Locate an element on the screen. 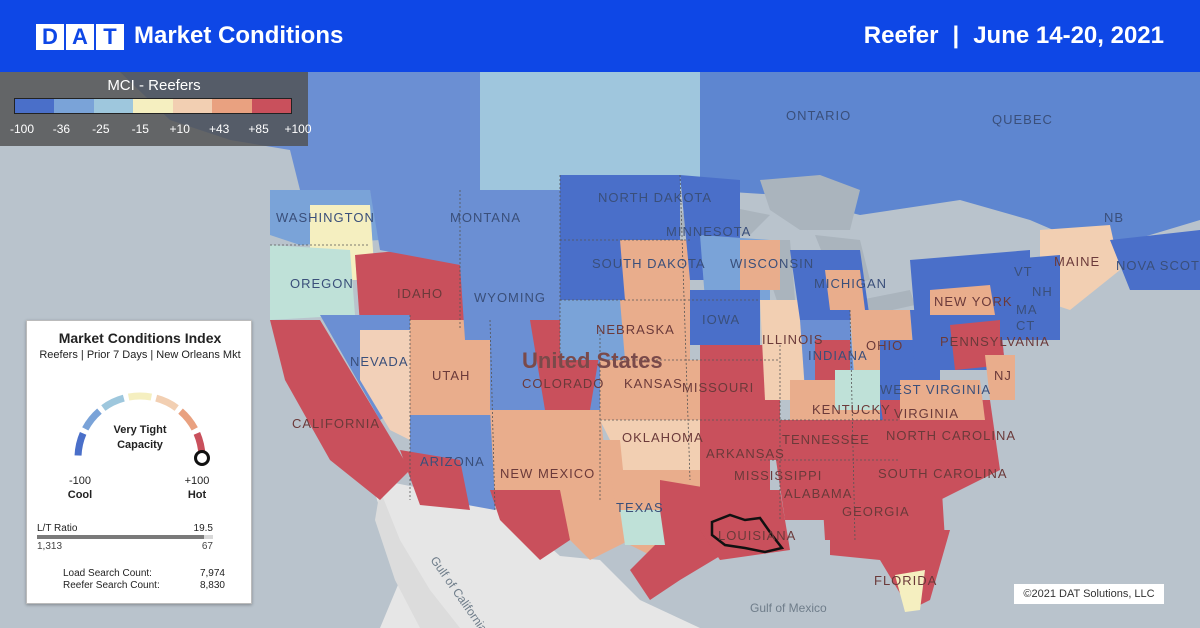 This screenshot has height=628, width=1200. header-meta: Reefer | June 14-20, 2021 is located at coordinates (1014, 36).